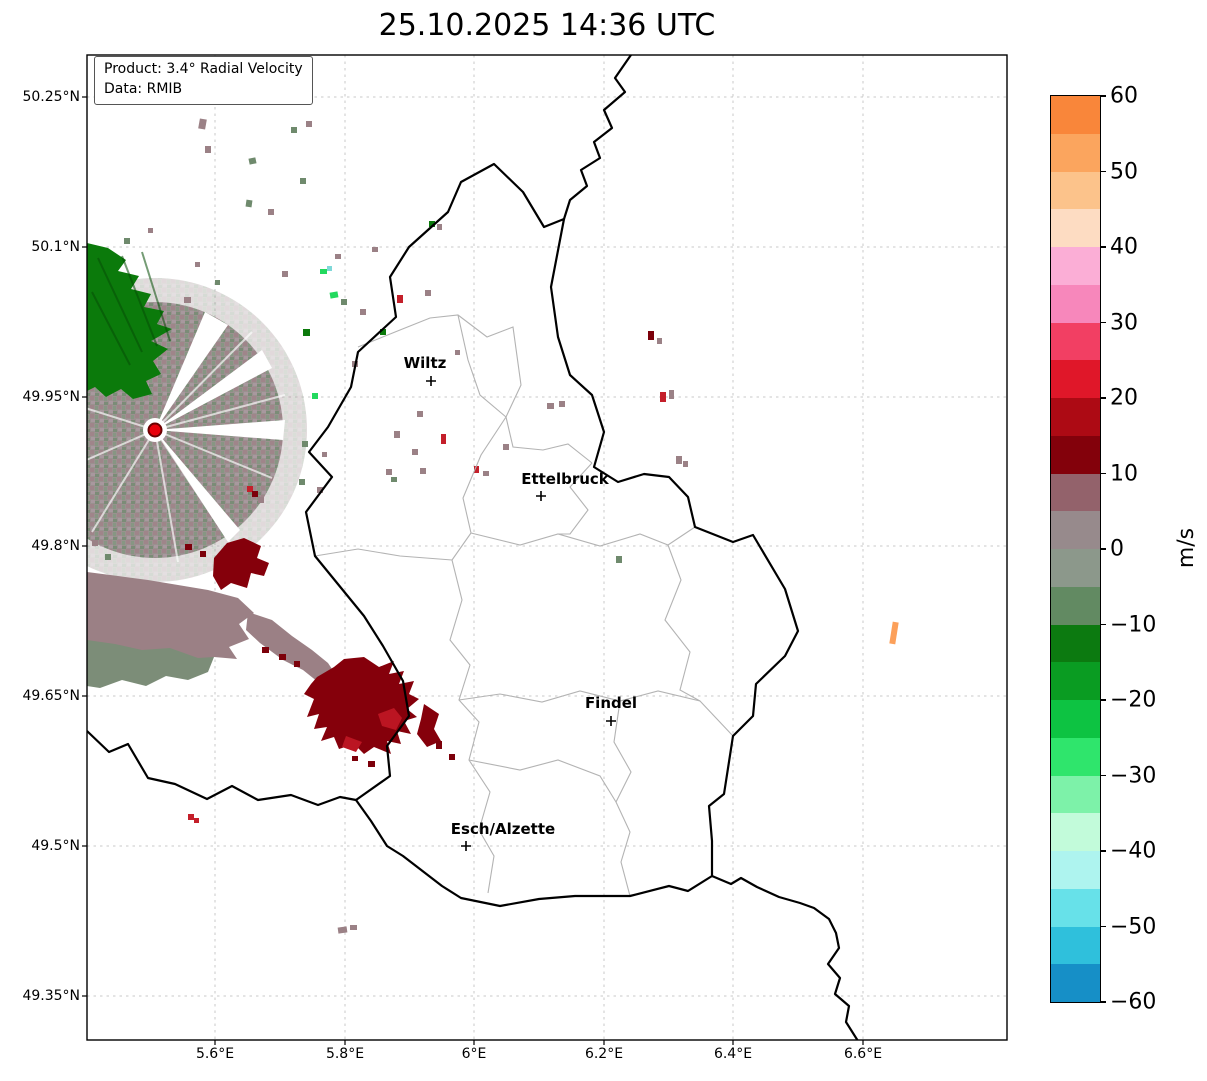 Image resolution: width=1207 pixels, height=1081 pixels. I want to click on city-marker, so click(466, 846).